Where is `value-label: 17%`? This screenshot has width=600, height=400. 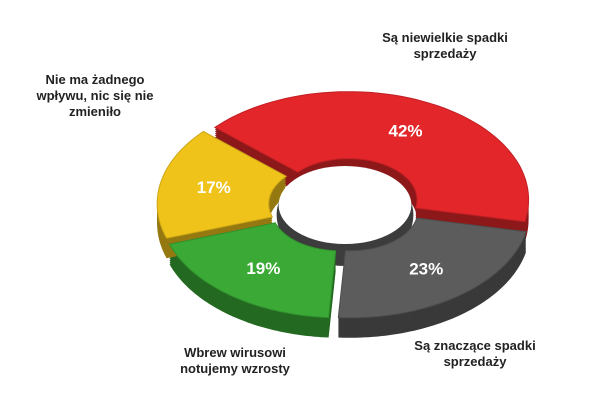 value-label: 17% is located at coordinates (214, 187).